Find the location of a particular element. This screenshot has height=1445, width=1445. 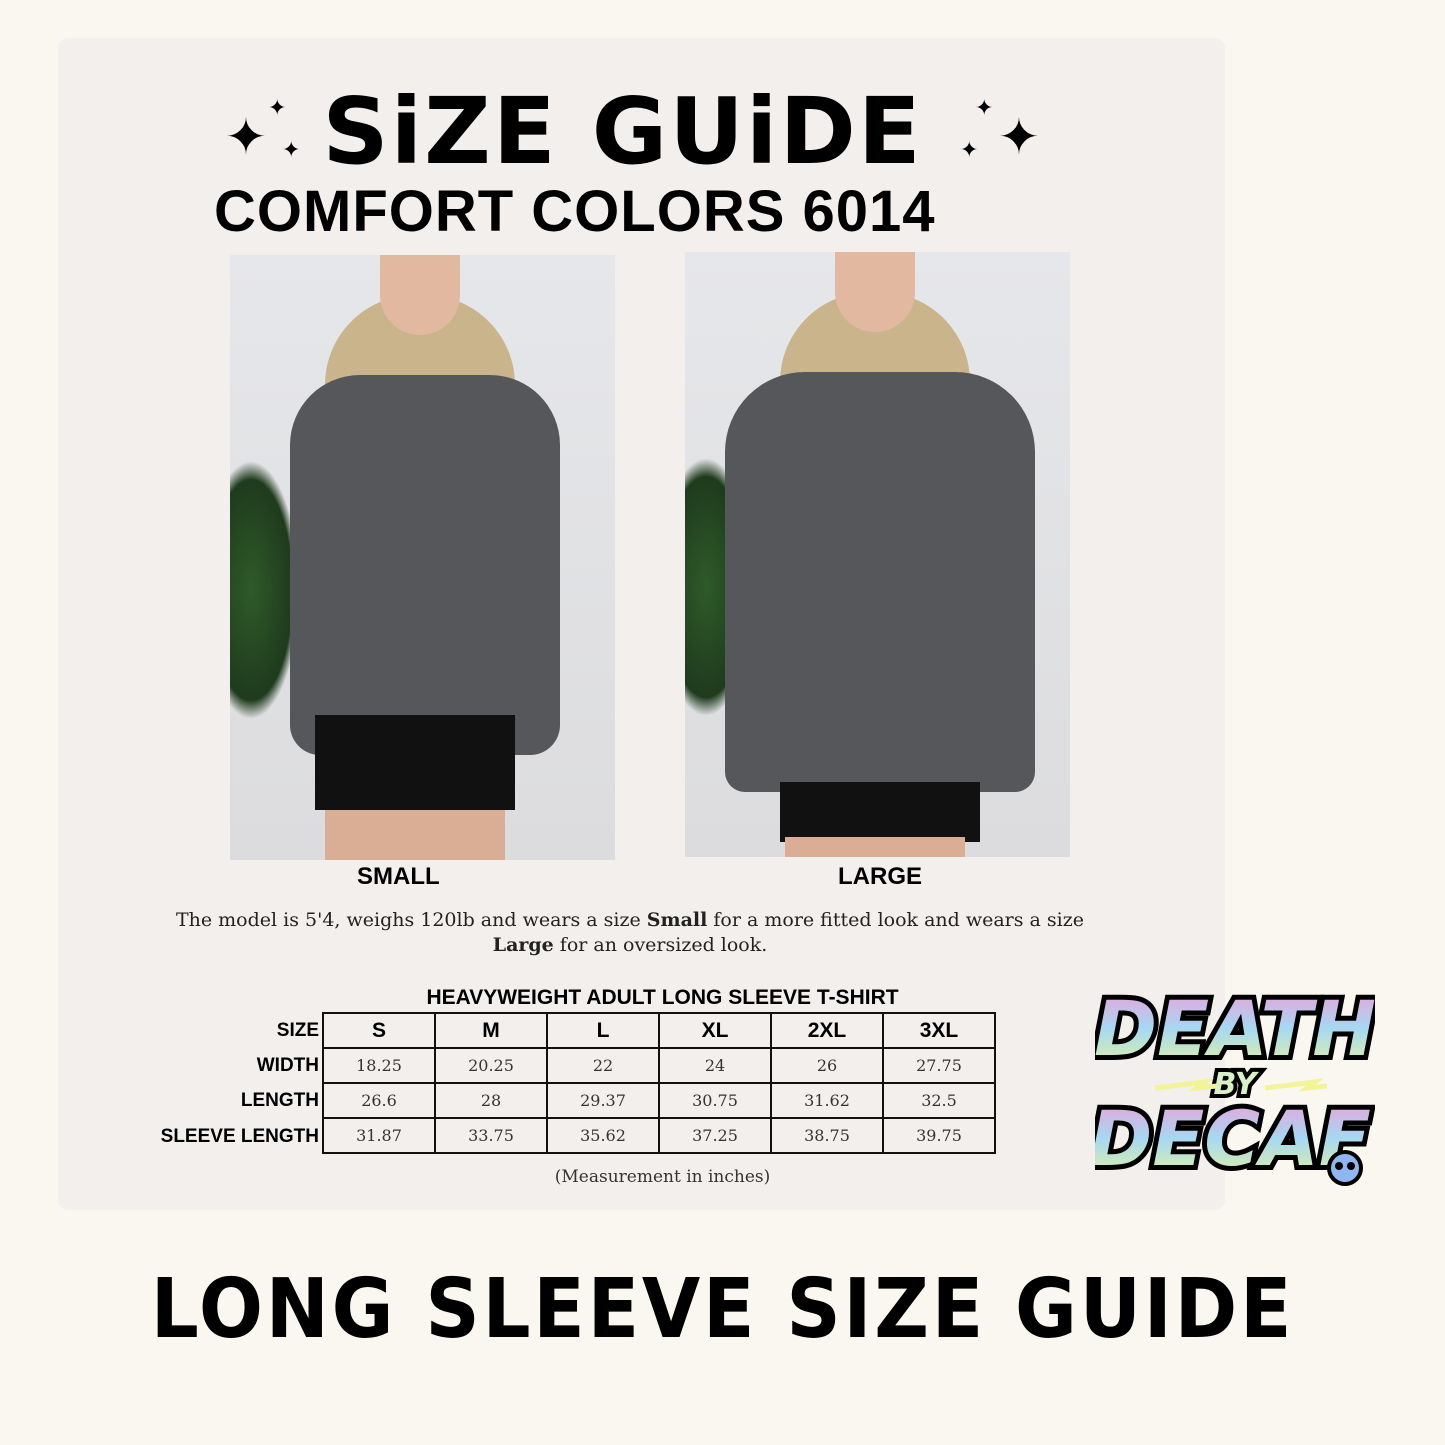

size-table-title: HEAVYWEIGHT ADULT LONG SLEEVE T-SHIRT is located at coordinates (662, 997).